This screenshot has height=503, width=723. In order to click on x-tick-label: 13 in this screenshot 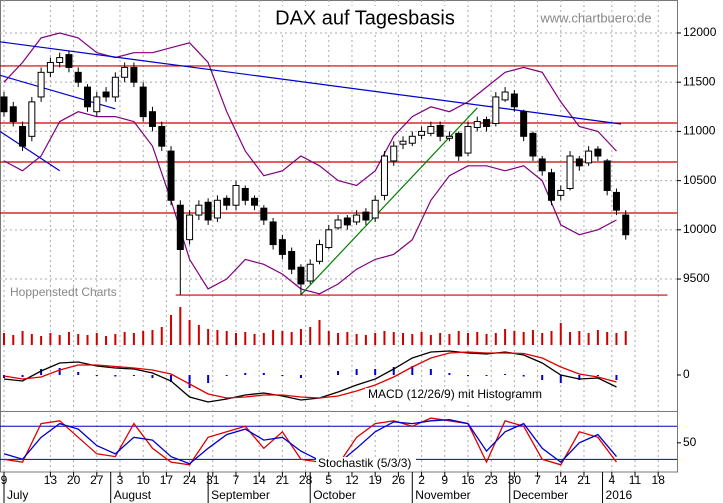, I will do `click(51, 480)`.